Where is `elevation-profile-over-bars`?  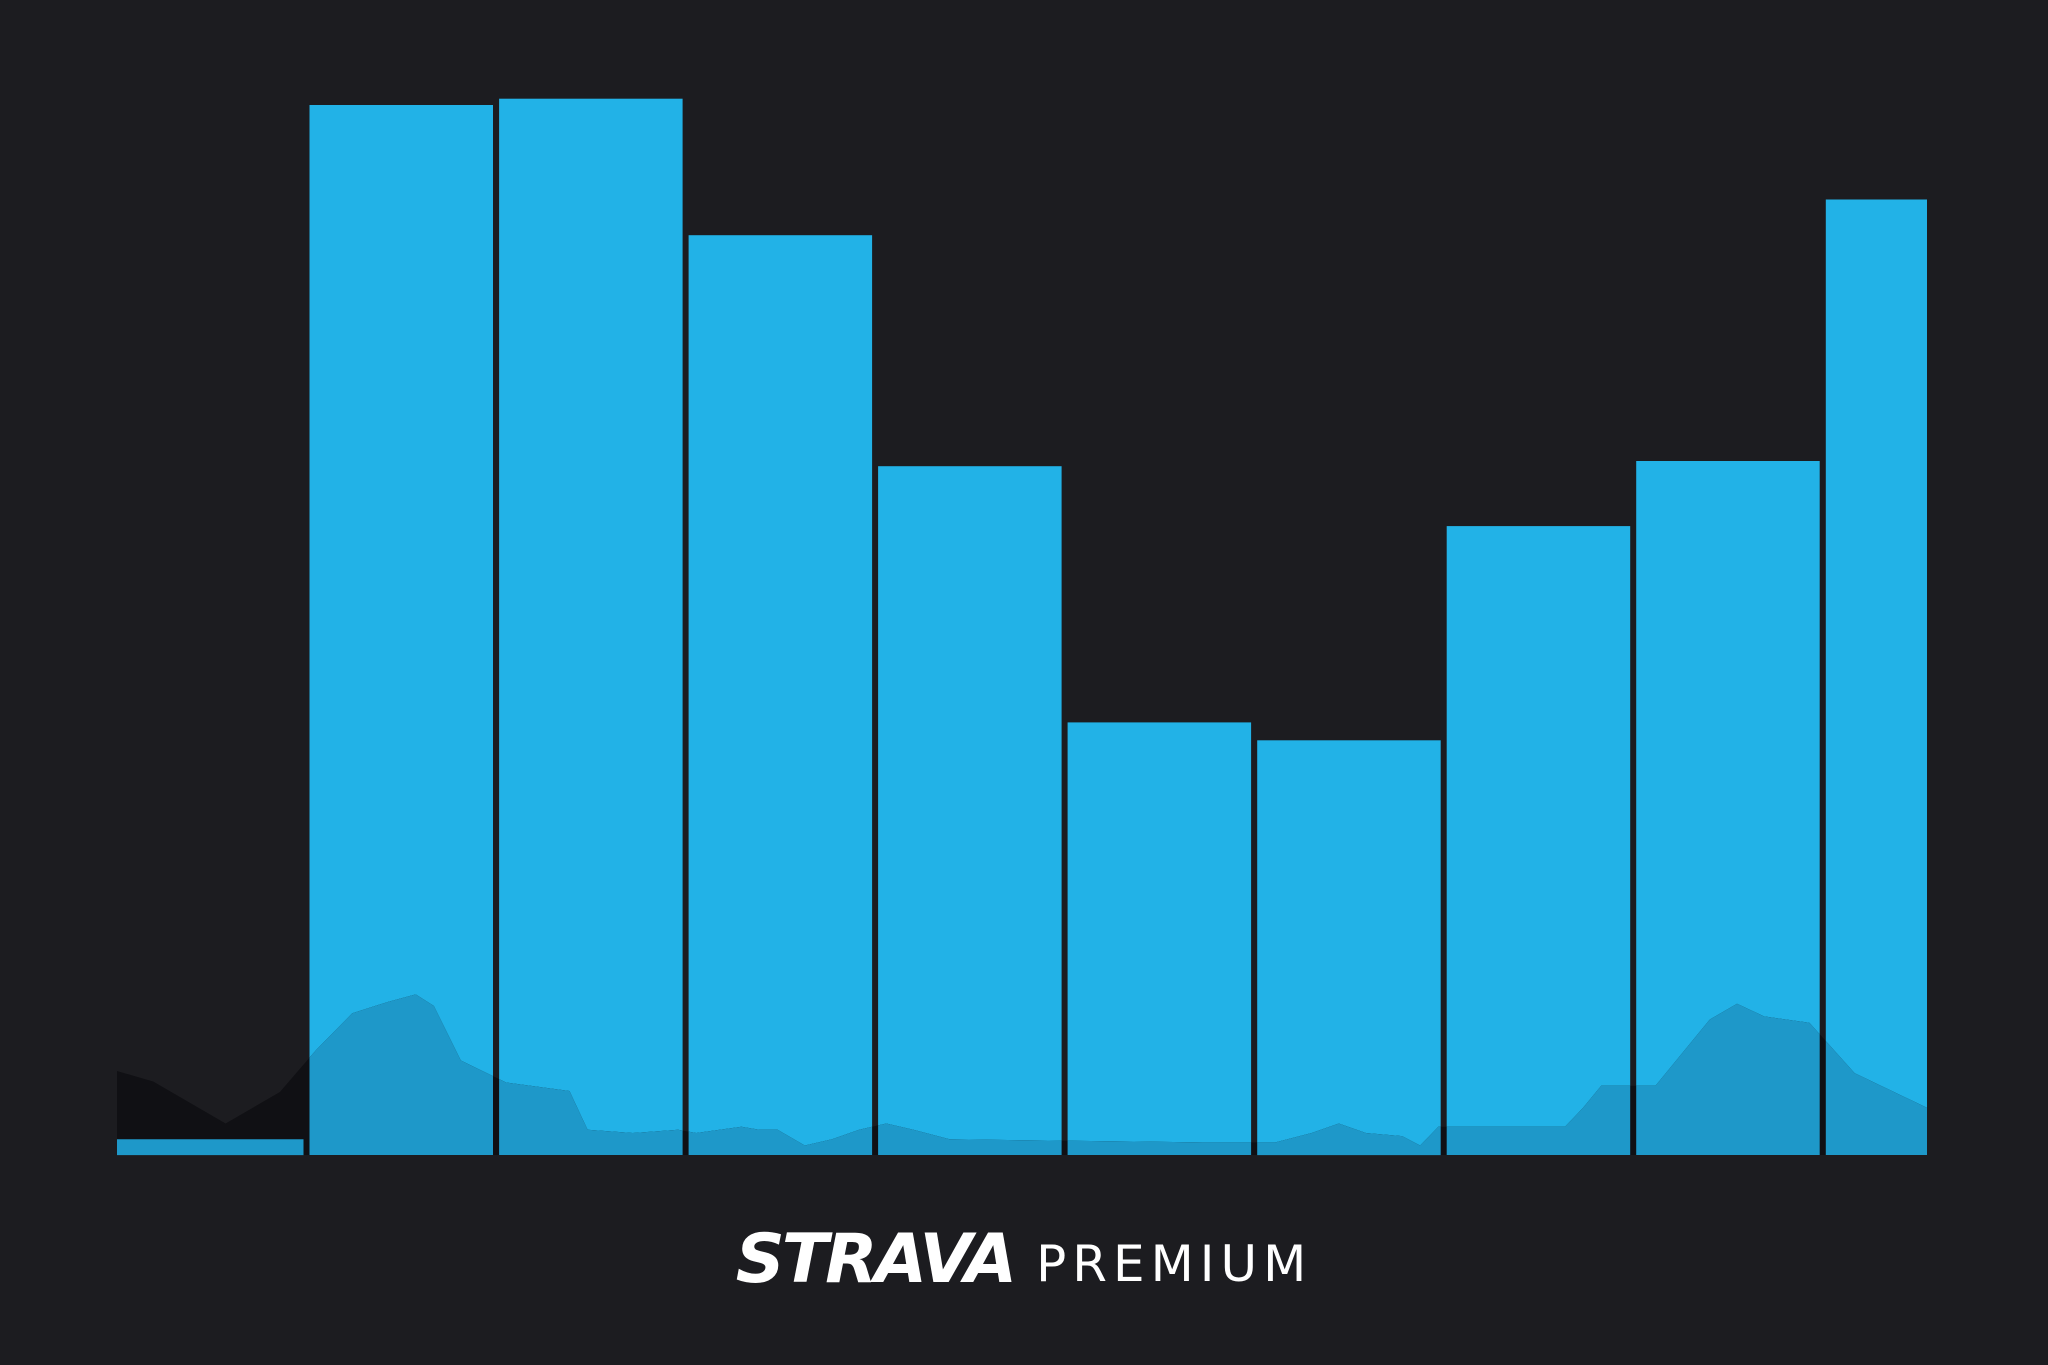
elevation-profile-over-bars is located at coordinates (1022, 1074).